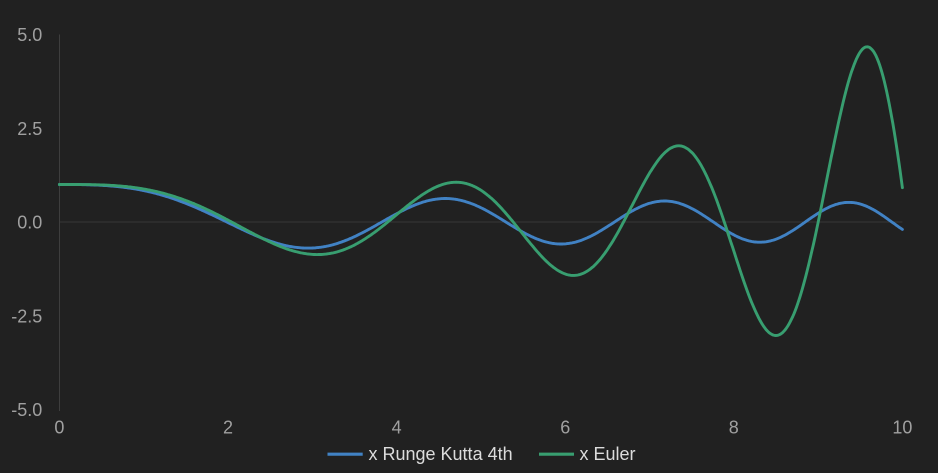 This screenshot has height=473, width=938. Describe the element at coordinates (26, 316) in the screenshot. I see `svg-text: -2.5` at that location.